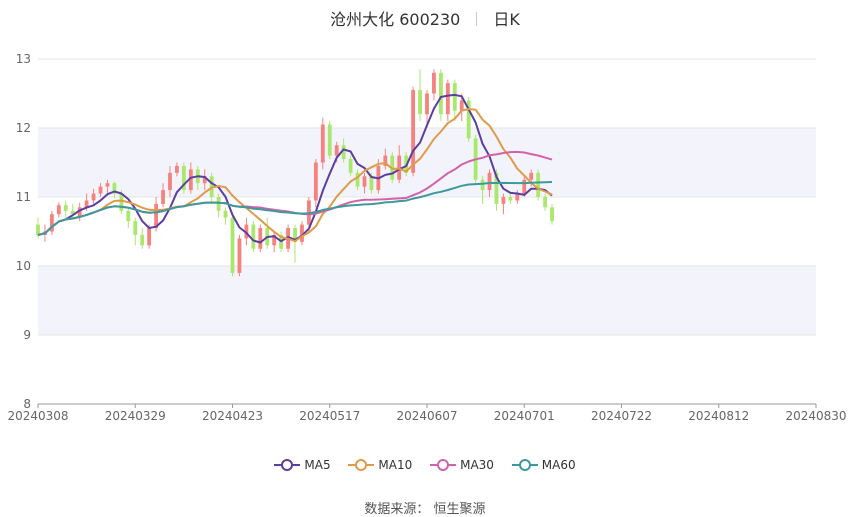 Image resolution: width=850 pixels, height=517 pixels. What do you see at coordinates (543, 465) in the screenshot?
I see `legend-item-ma60: MA60` at bounding box center [543, 465].